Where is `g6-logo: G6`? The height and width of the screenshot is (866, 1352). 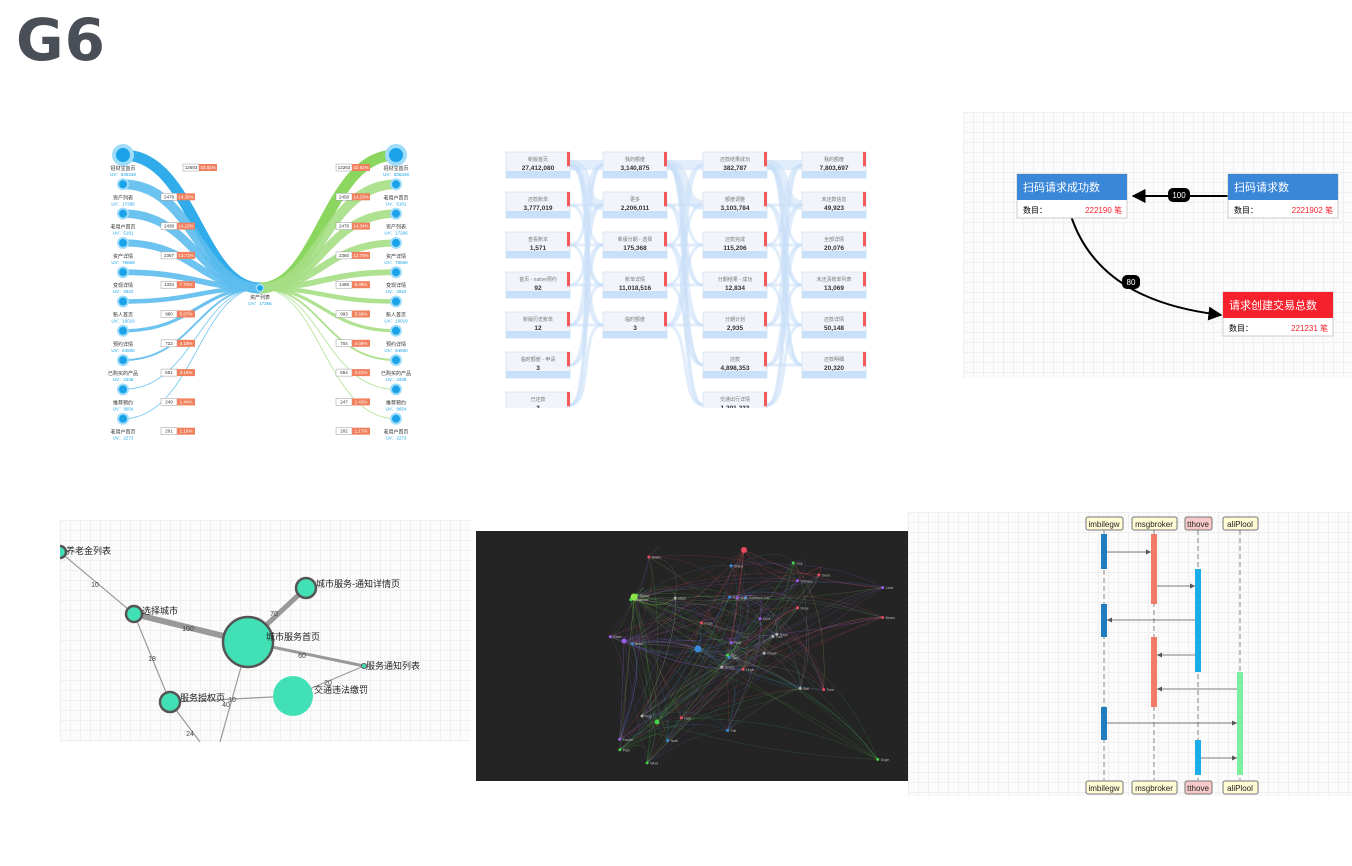 g6-logo: G6 is located at coordinates (61, 40).